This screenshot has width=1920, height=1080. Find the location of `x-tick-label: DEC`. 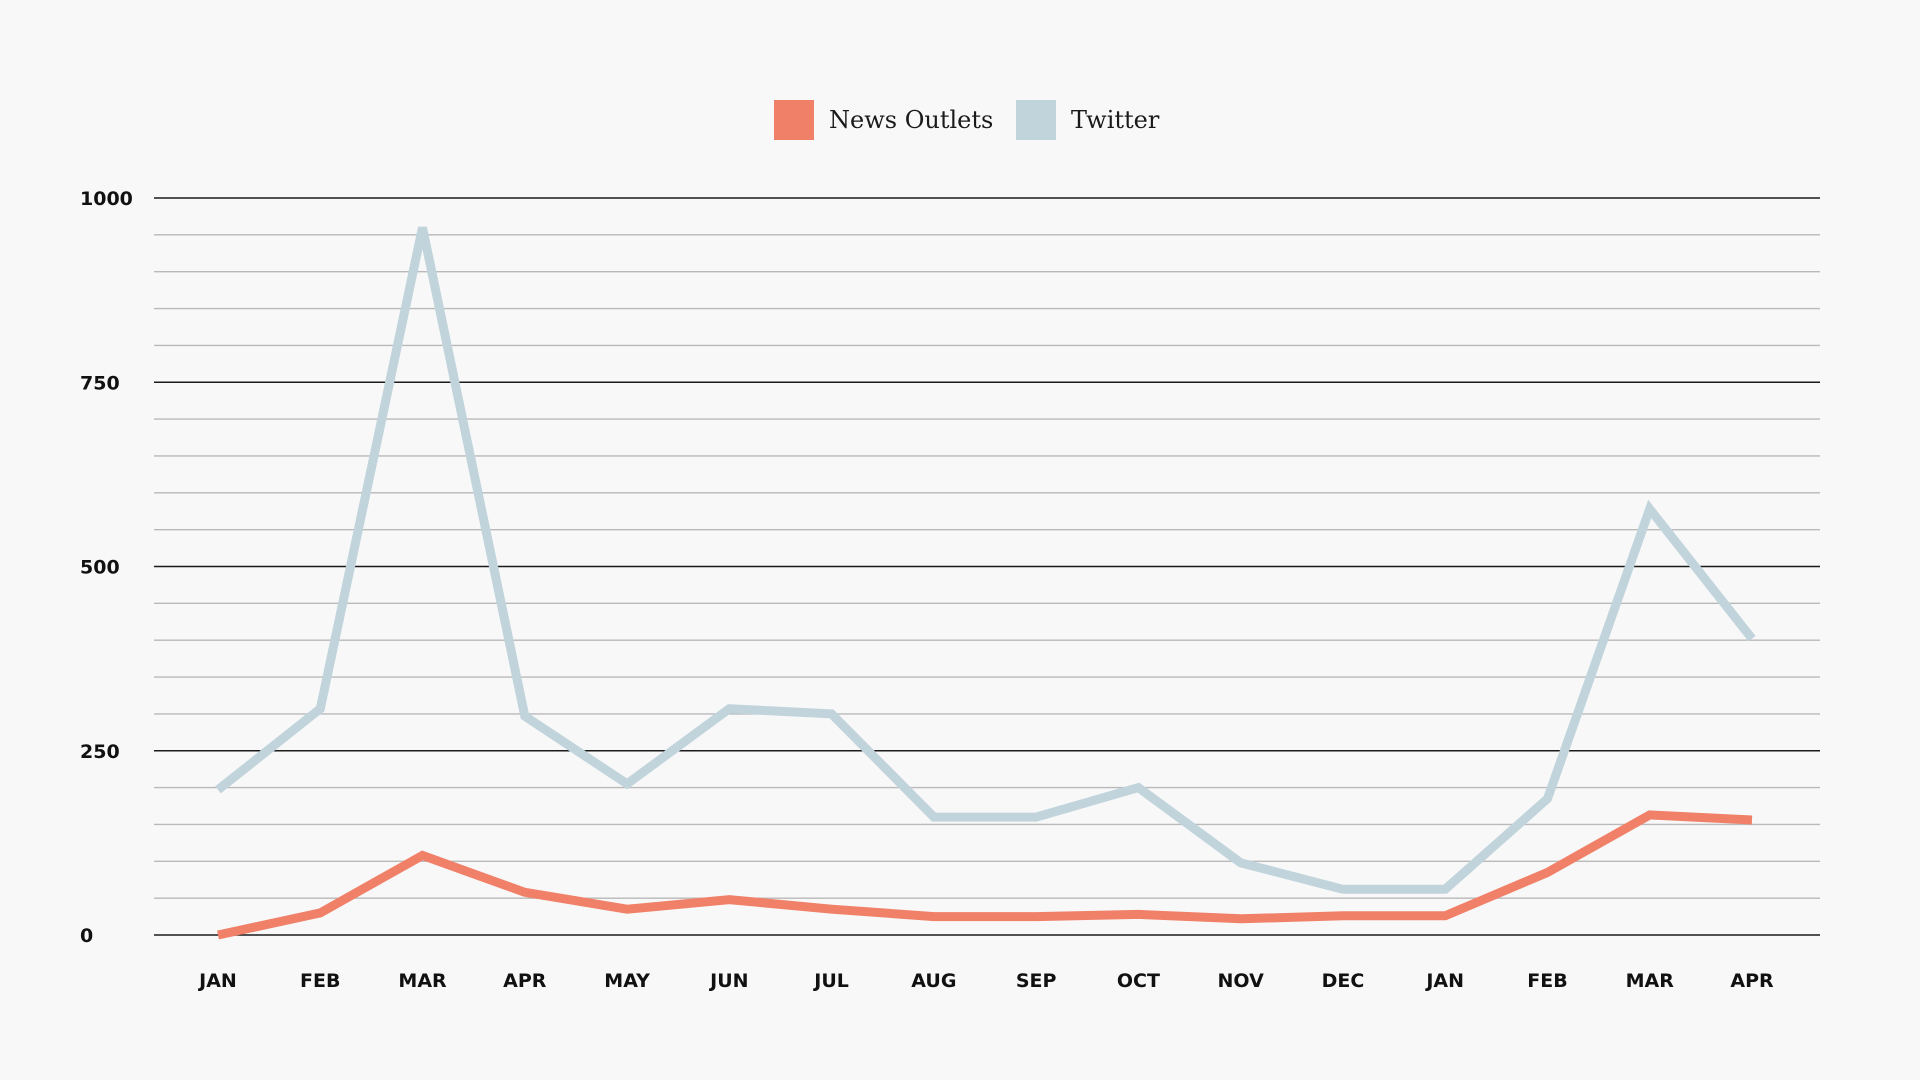

x-tick-label: DEC is located at coordinates (1343, 981).